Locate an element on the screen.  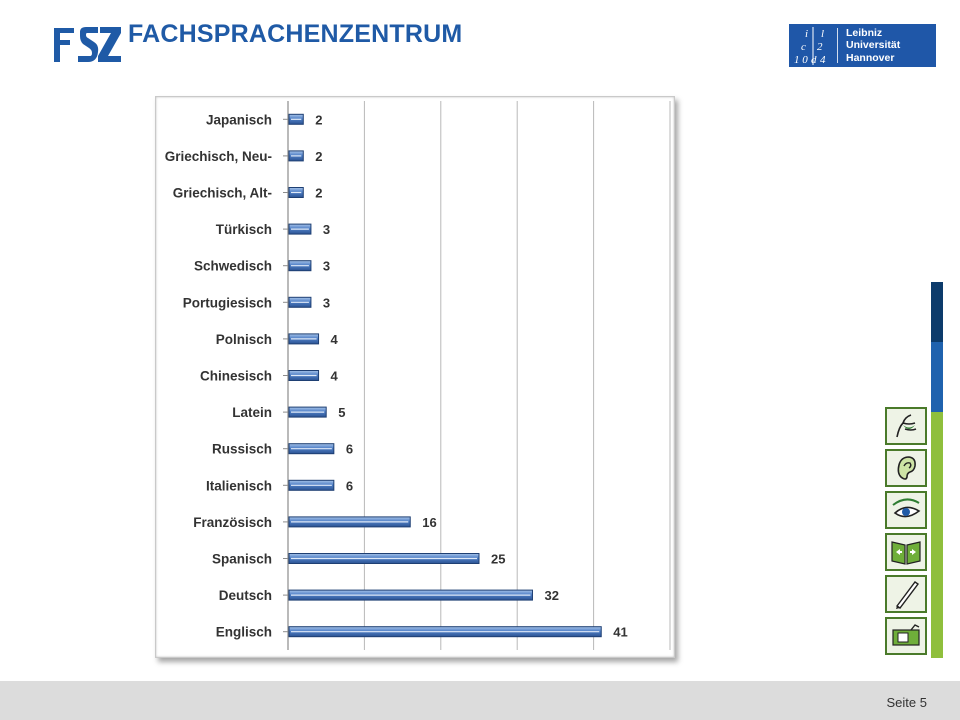
y-tick-label: Chinesisch is located at coordinates (236, 376).